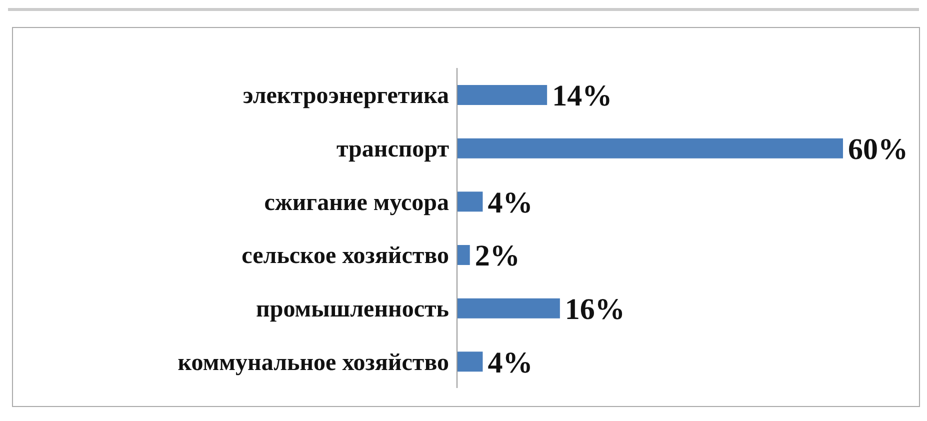 The width and height of the screenshot is (927, 421). I want to click on y-tick-label: электроэнергетика, so click(345, 96).